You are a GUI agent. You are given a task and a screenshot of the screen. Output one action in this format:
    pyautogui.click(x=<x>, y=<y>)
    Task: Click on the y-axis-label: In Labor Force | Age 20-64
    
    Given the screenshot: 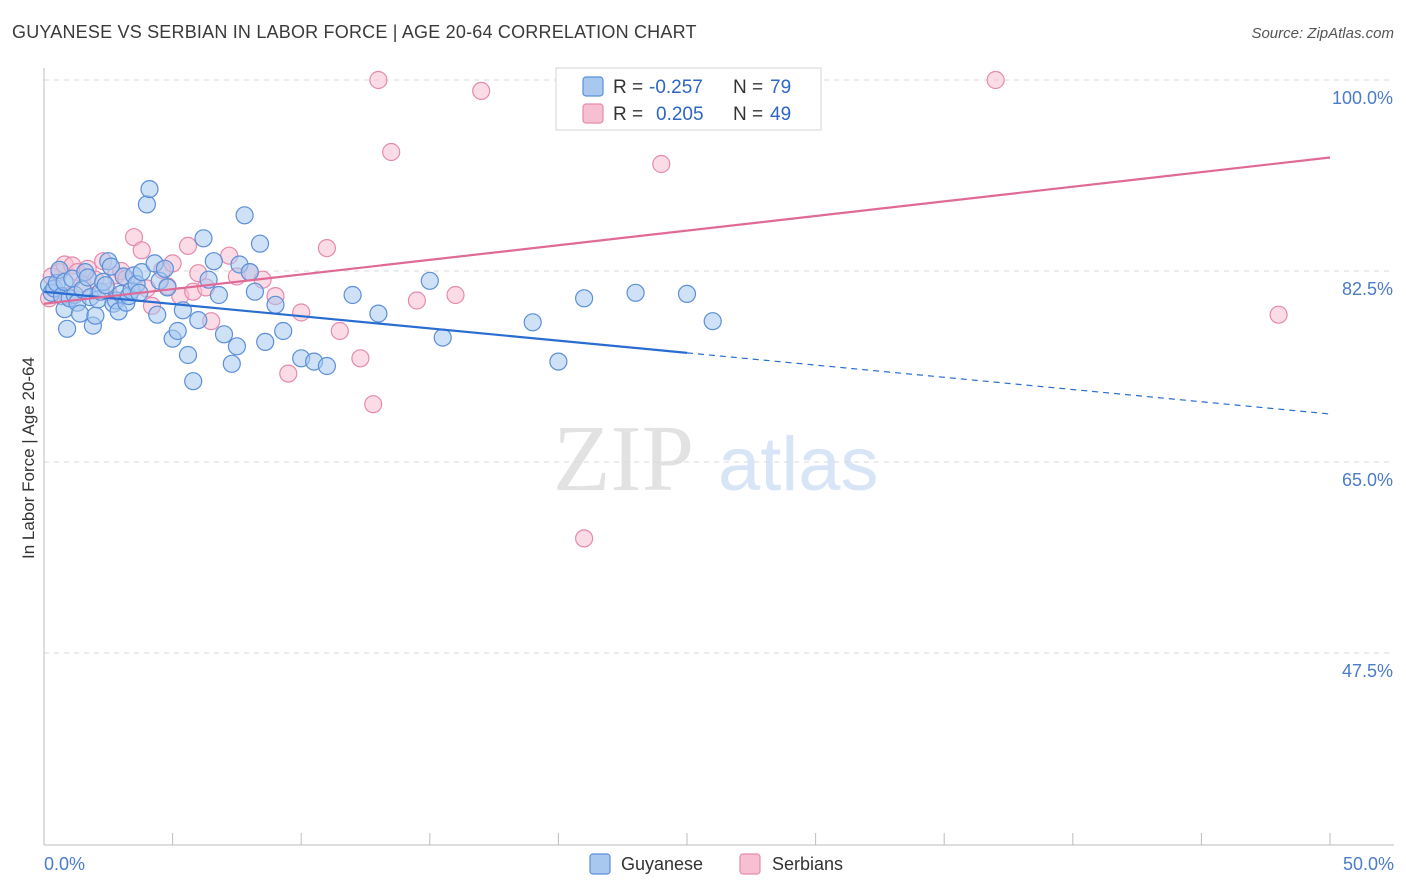 What is the action you would take?
    pyautogui.click(x=28, y=458)
    